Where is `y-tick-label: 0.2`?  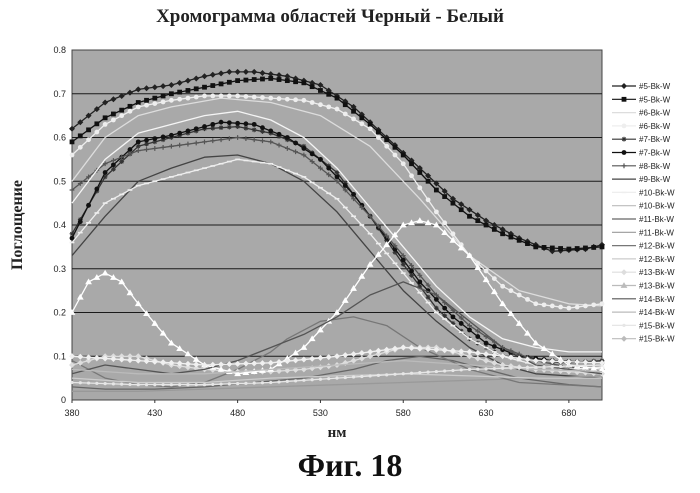
y-tick-label: 0.2 is located at coordinates (59, 313).